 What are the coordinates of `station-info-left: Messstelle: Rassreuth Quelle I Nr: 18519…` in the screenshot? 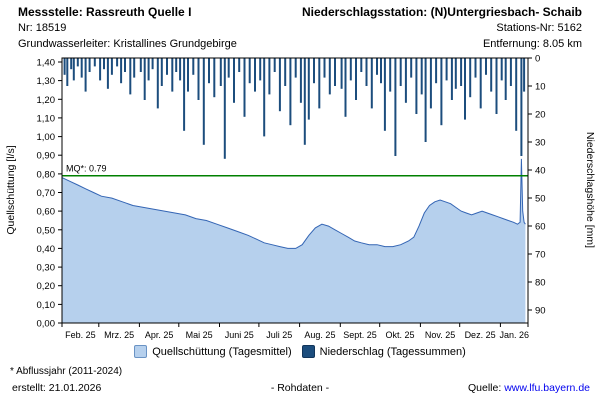 It's located at (127, 28).